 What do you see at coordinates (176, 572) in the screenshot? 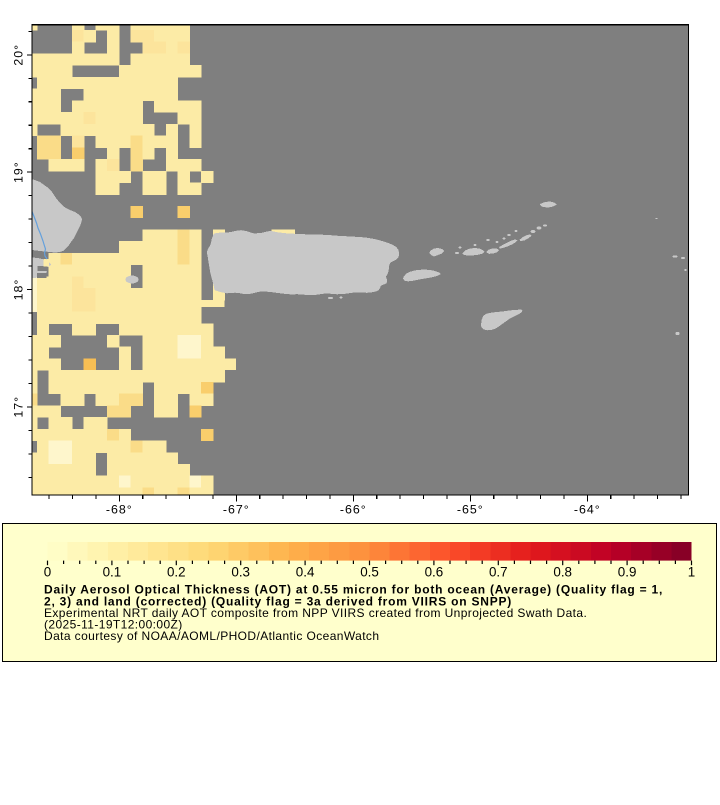
I see `svg-text: 0.2` at bounding box center [176, 572].